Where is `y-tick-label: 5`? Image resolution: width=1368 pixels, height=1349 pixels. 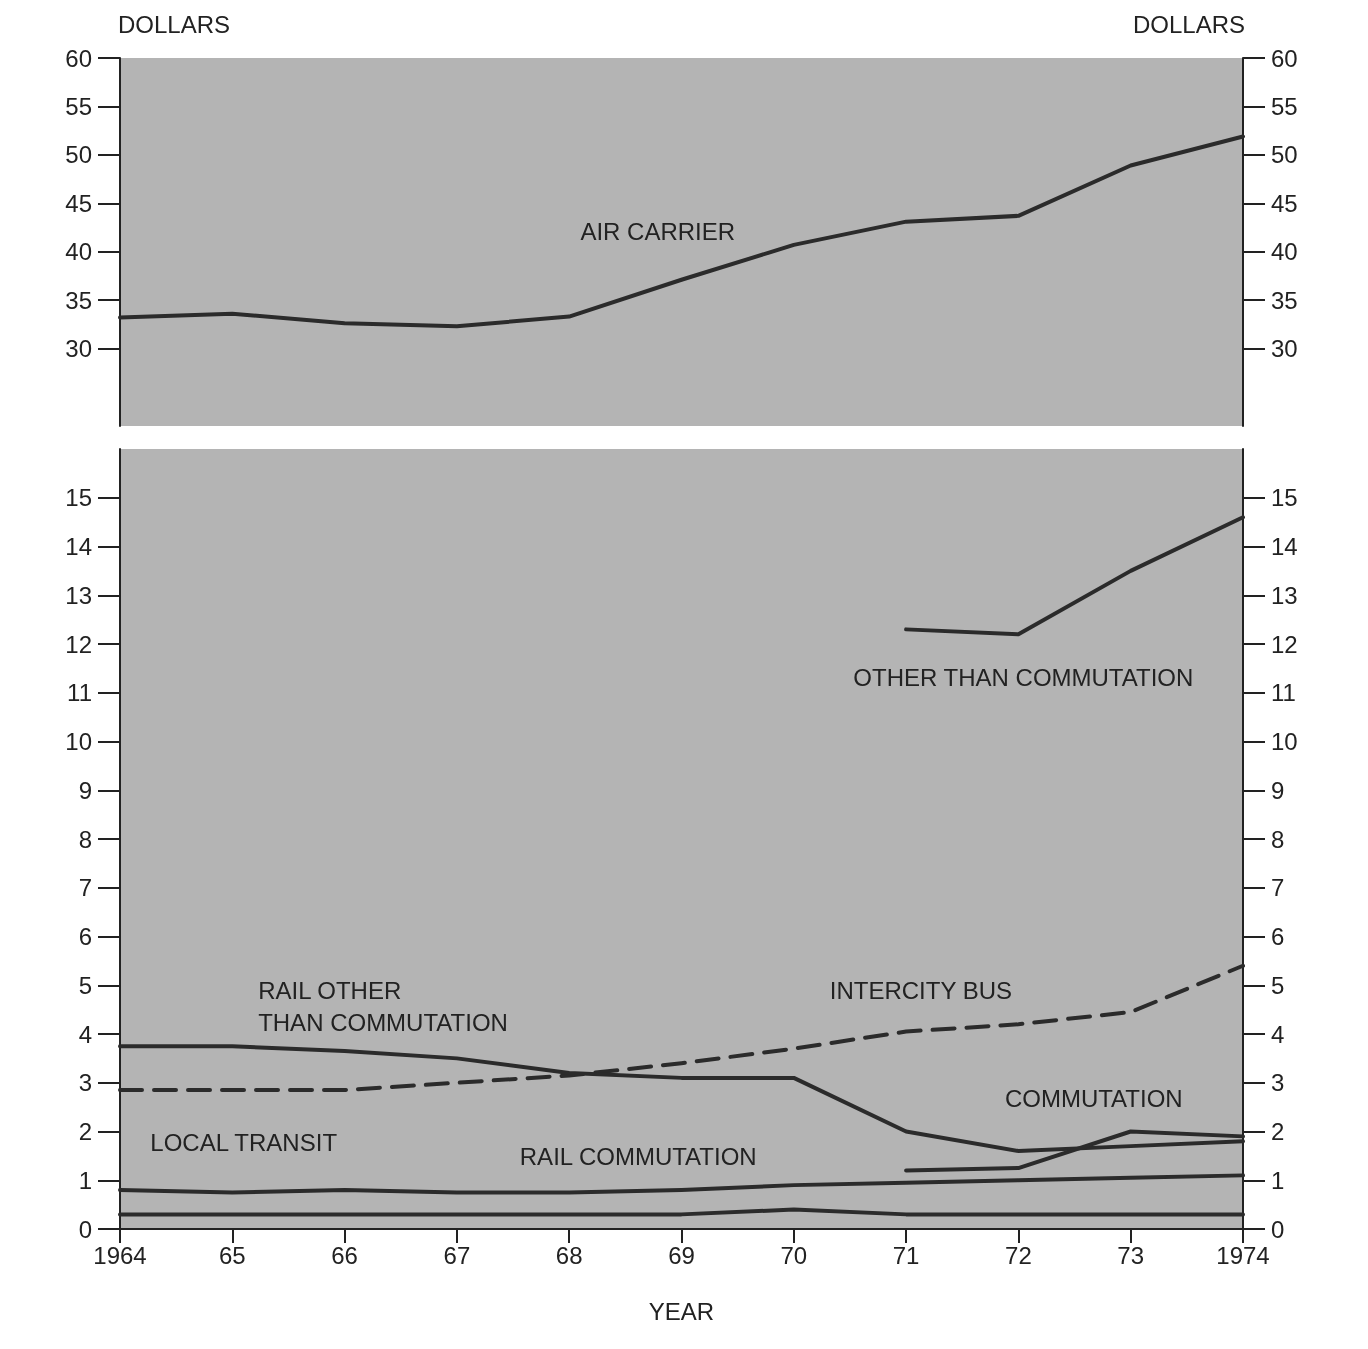 y-tick-label: 5 is located at coordinates (85, 985).